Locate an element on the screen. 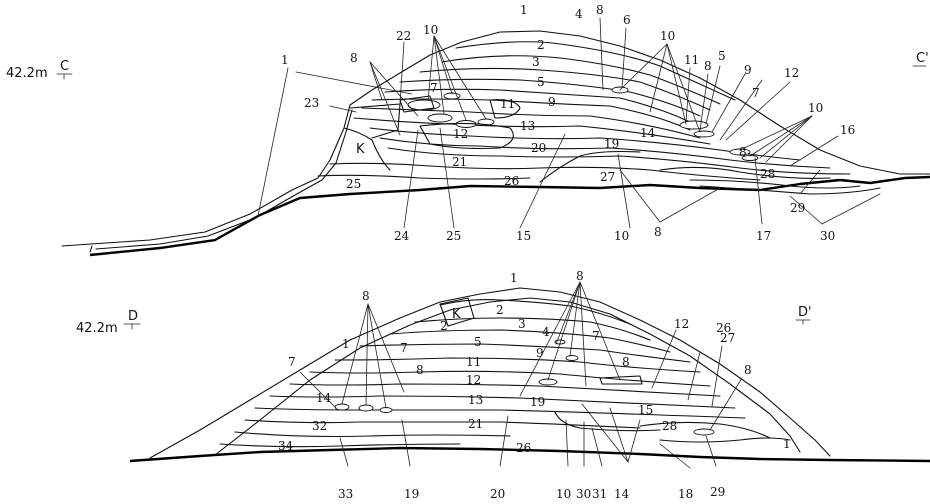 The image size is (930, 504). ground-surface-bottom is located at coordinates (529, 454).